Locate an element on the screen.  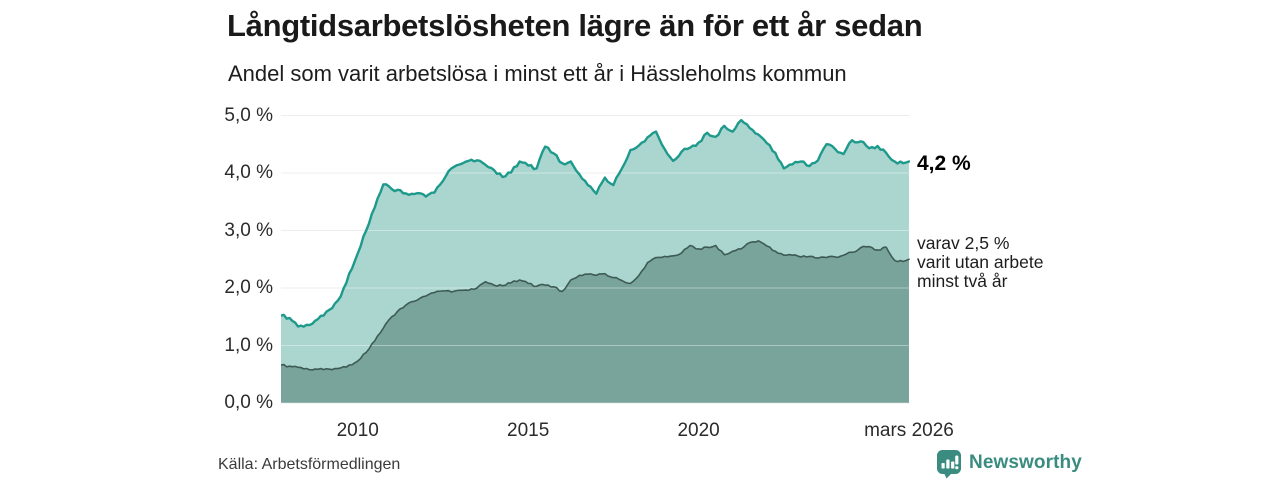
y-tick-label: 2,0 % is located at coordinates (248, 287).